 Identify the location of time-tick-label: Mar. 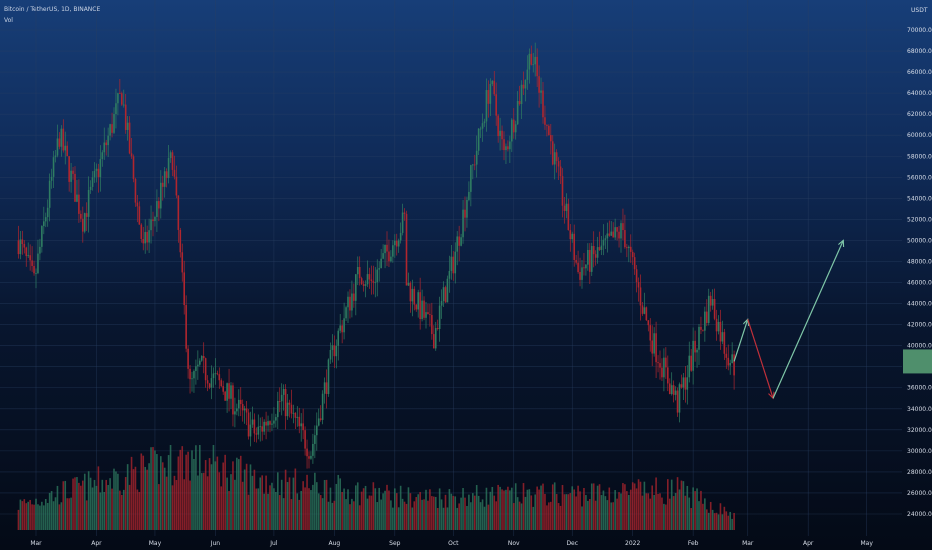
(36, 543).